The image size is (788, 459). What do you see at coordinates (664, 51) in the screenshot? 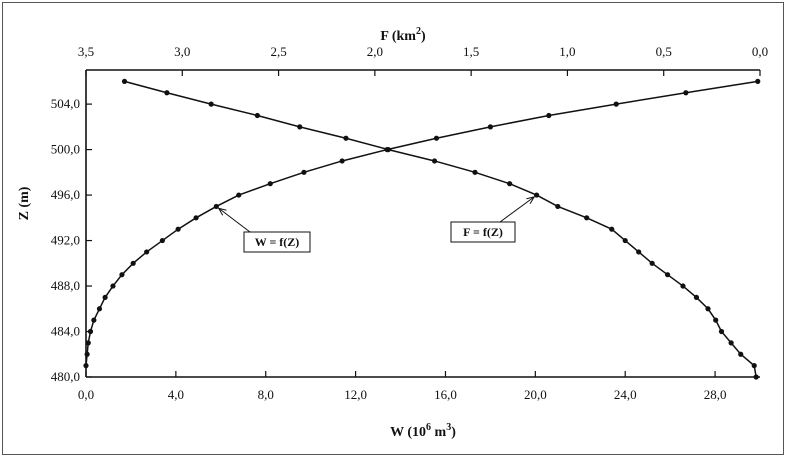
I see `x-top-tick-label: 0,5` at bounding box center [664, 51].